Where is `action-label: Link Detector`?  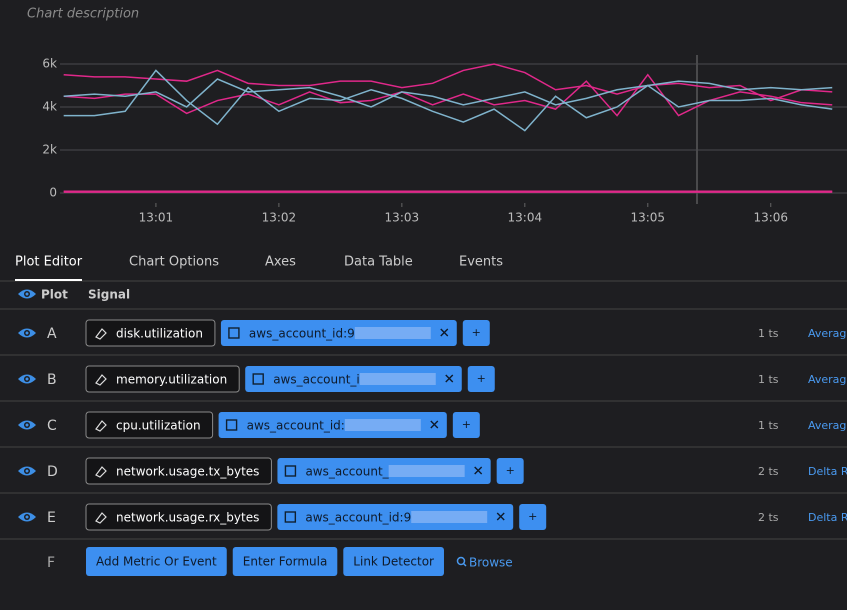 action-label: Link Detector is located at coordinates (393, 562).